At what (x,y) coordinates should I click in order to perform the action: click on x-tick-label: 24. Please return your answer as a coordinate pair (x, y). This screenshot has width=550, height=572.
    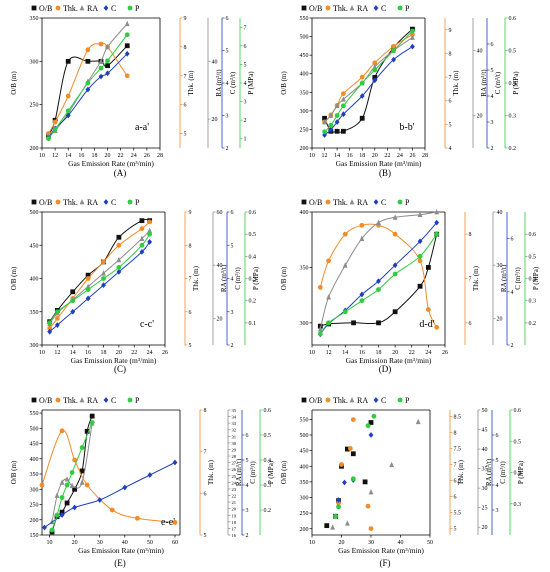
    Looking at the image, I should click on (150, 353).